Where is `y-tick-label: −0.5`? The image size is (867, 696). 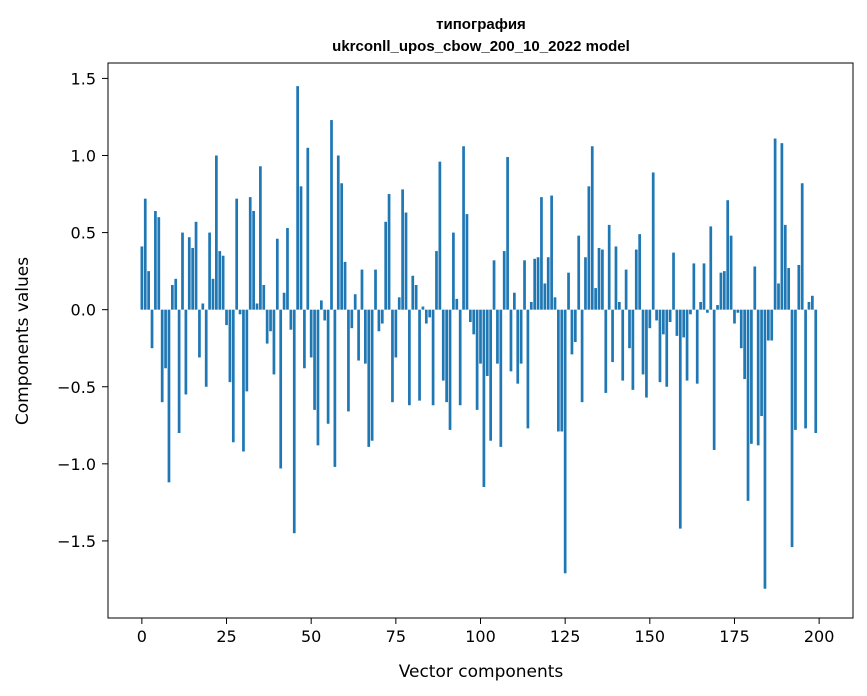
y-tick-label: −0.5 is located at coordinates (76, 387).